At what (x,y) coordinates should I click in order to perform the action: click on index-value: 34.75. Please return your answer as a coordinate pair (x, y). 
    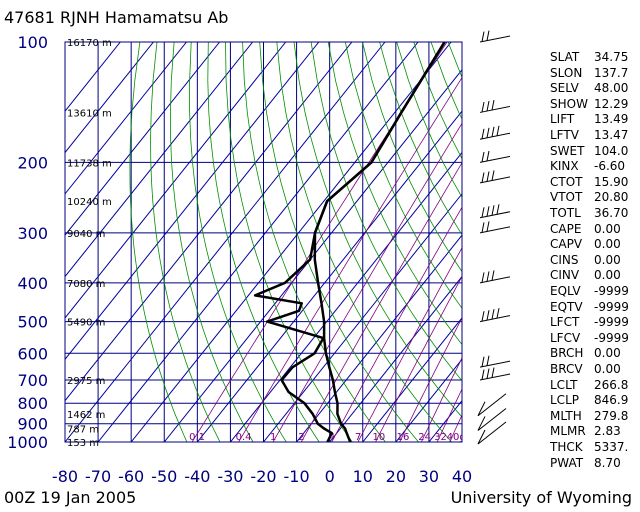
    Looking at the image, I should click on (611, 57).